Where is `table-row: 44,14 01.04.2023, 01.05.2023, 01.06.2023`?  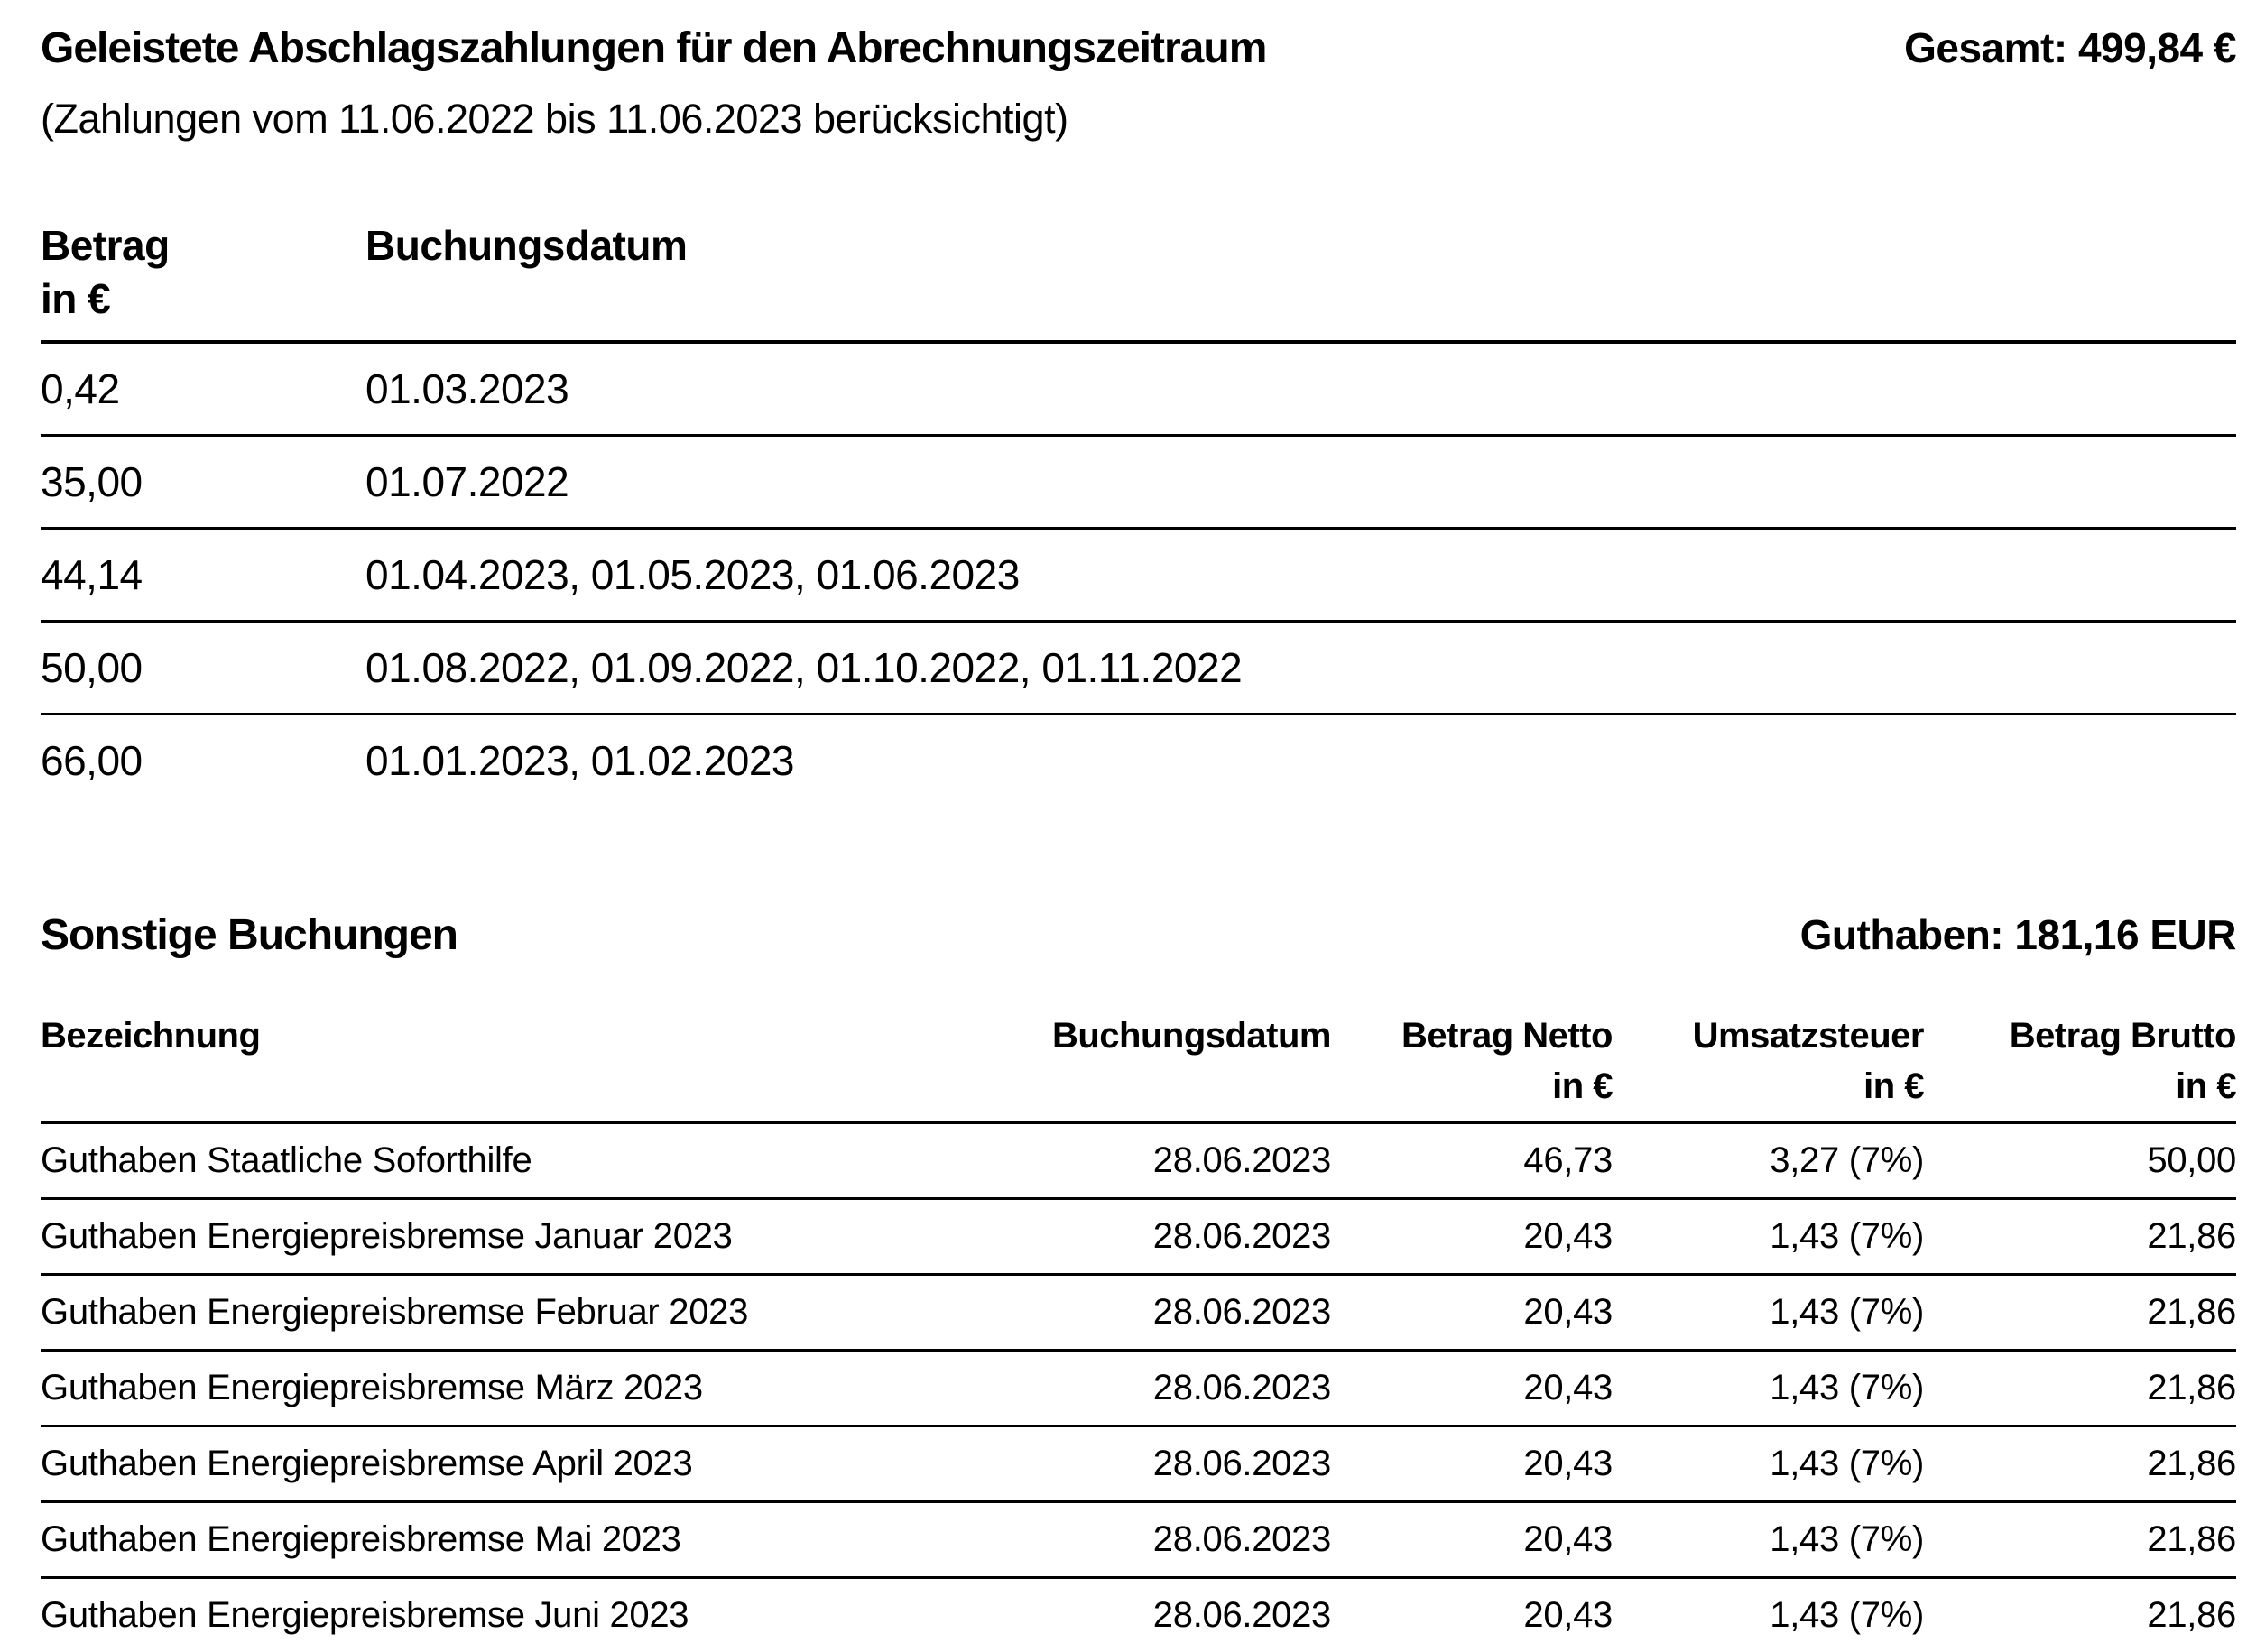 table-row: 44,14 01.04.2023, 01.05.2023, 01.06.2023 is located at coordinates (1138, 575).